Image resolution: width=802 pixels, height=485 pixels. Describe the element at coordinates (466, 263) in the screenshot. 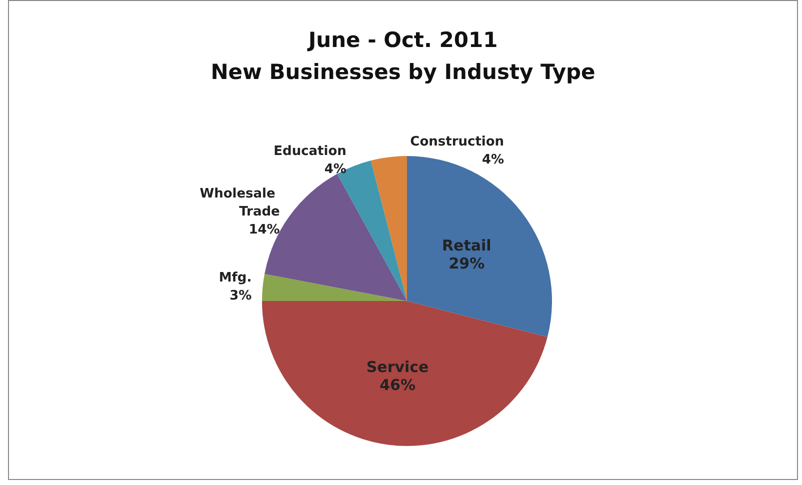

I see `data-label: 29%` at that location.